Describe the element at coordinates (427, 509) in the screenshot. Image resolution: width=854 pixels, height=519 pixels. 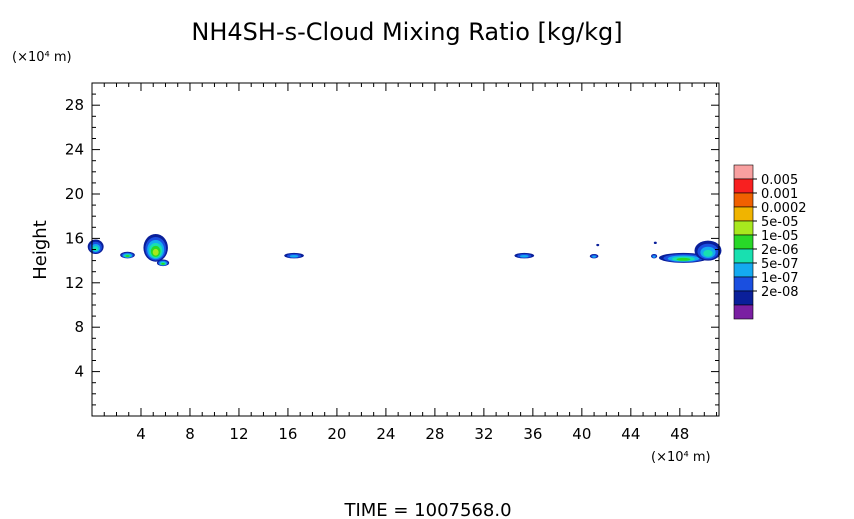
I see `time-footer: TIME = 1007568.0` at that location.